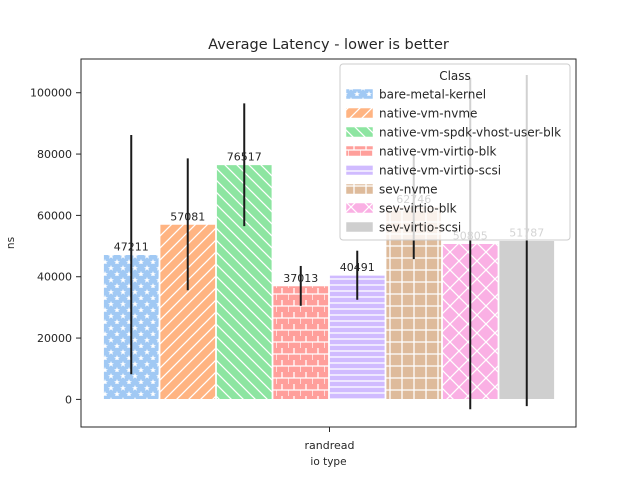 Image resolution: width=640 pixels, height=480 pixels. I want to click on value-label-bare-metal-kernel: 47211, so click(131, 247).